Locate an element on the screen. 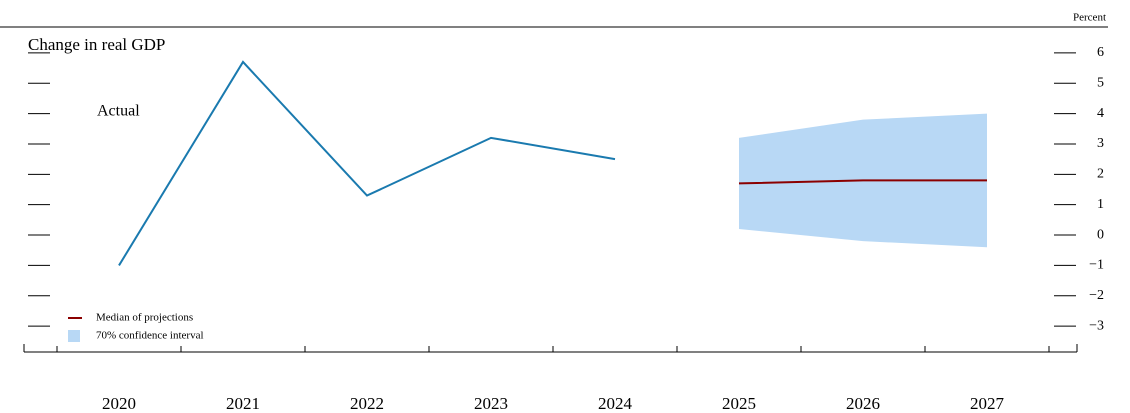 The image size is (1130, 413). y-tick-label: 0 is located at coordinates (1100, 234).